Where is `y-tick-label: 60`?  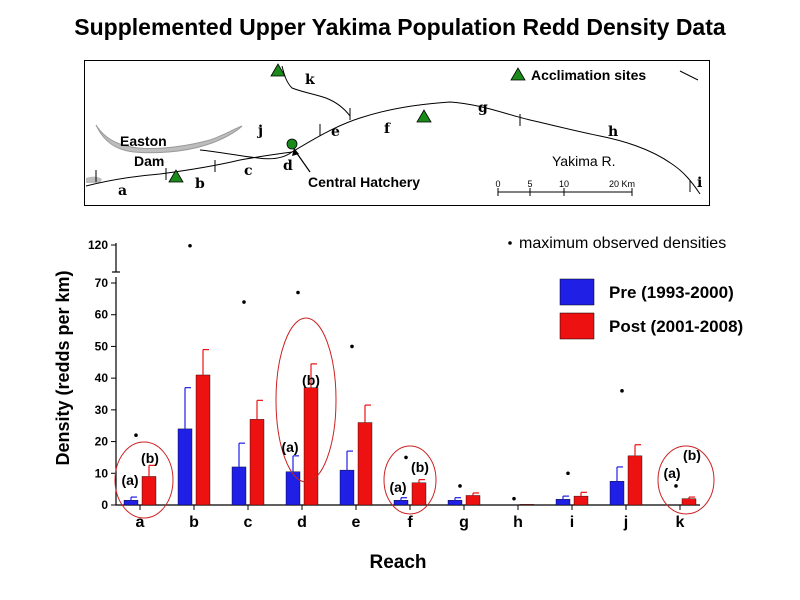
y-tick-label: 60 is located at coordinates (102, 315).